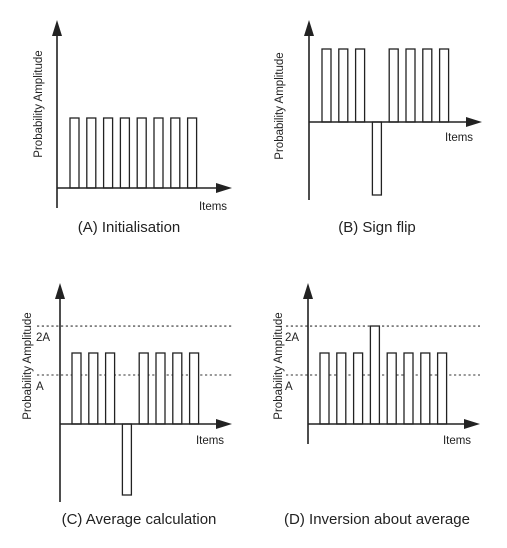 This screenshot has height=548, width=507. Describe the element at coordinates (377, 227) in the screenshot. I see `panel-caption: (B) Sign flip` at that location.